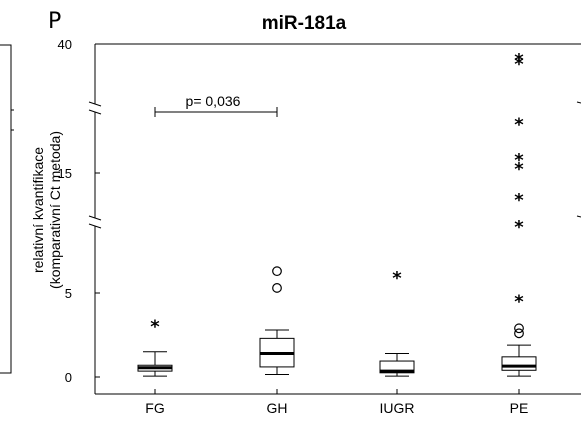  Describe the element at coordinates (336, 408) in the screenshot. I see `x-tick-labels: FG GH IUGR PE` at that location.